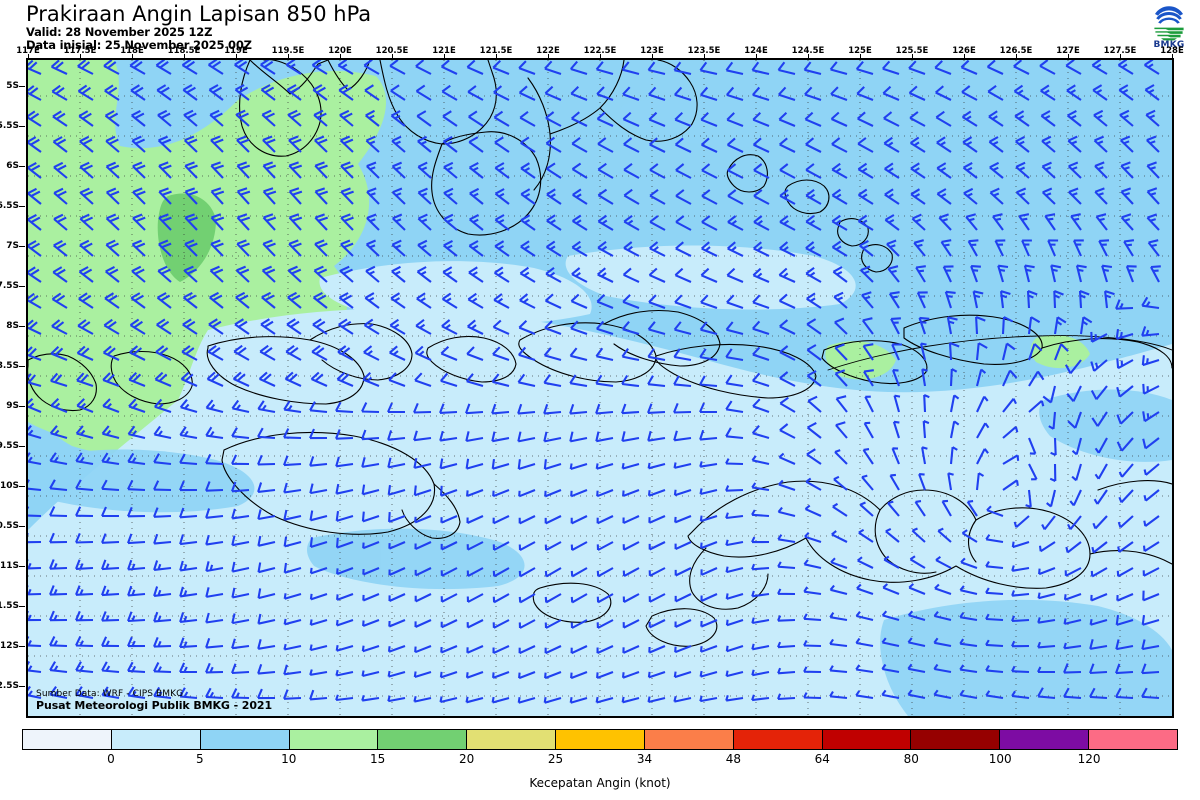 This screenshot has width=1200, height=800. What do you see at coordinates (9, 646) in the screenshot?
I see `lat-tick-label: 12S` at bounding box center [9, 646].